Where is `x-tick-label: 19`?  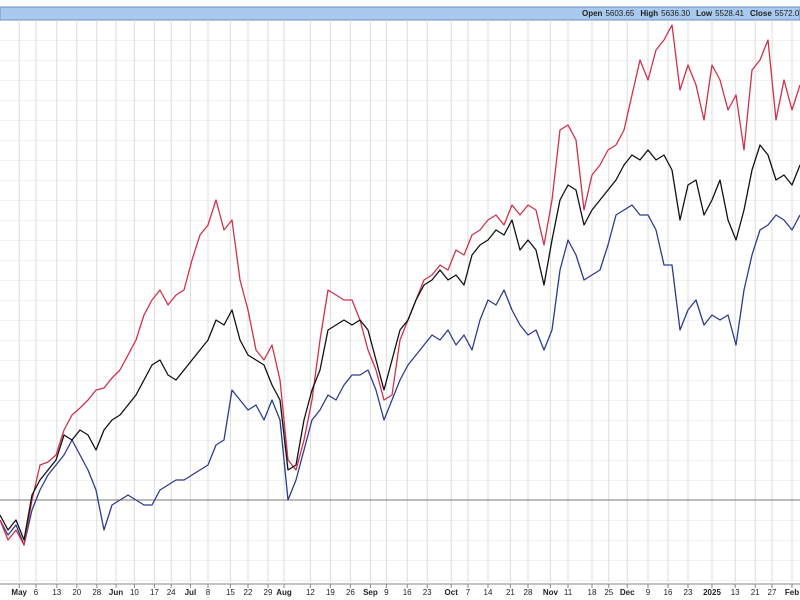 x-tick-label: 19 is located at coordinates (330, 592).